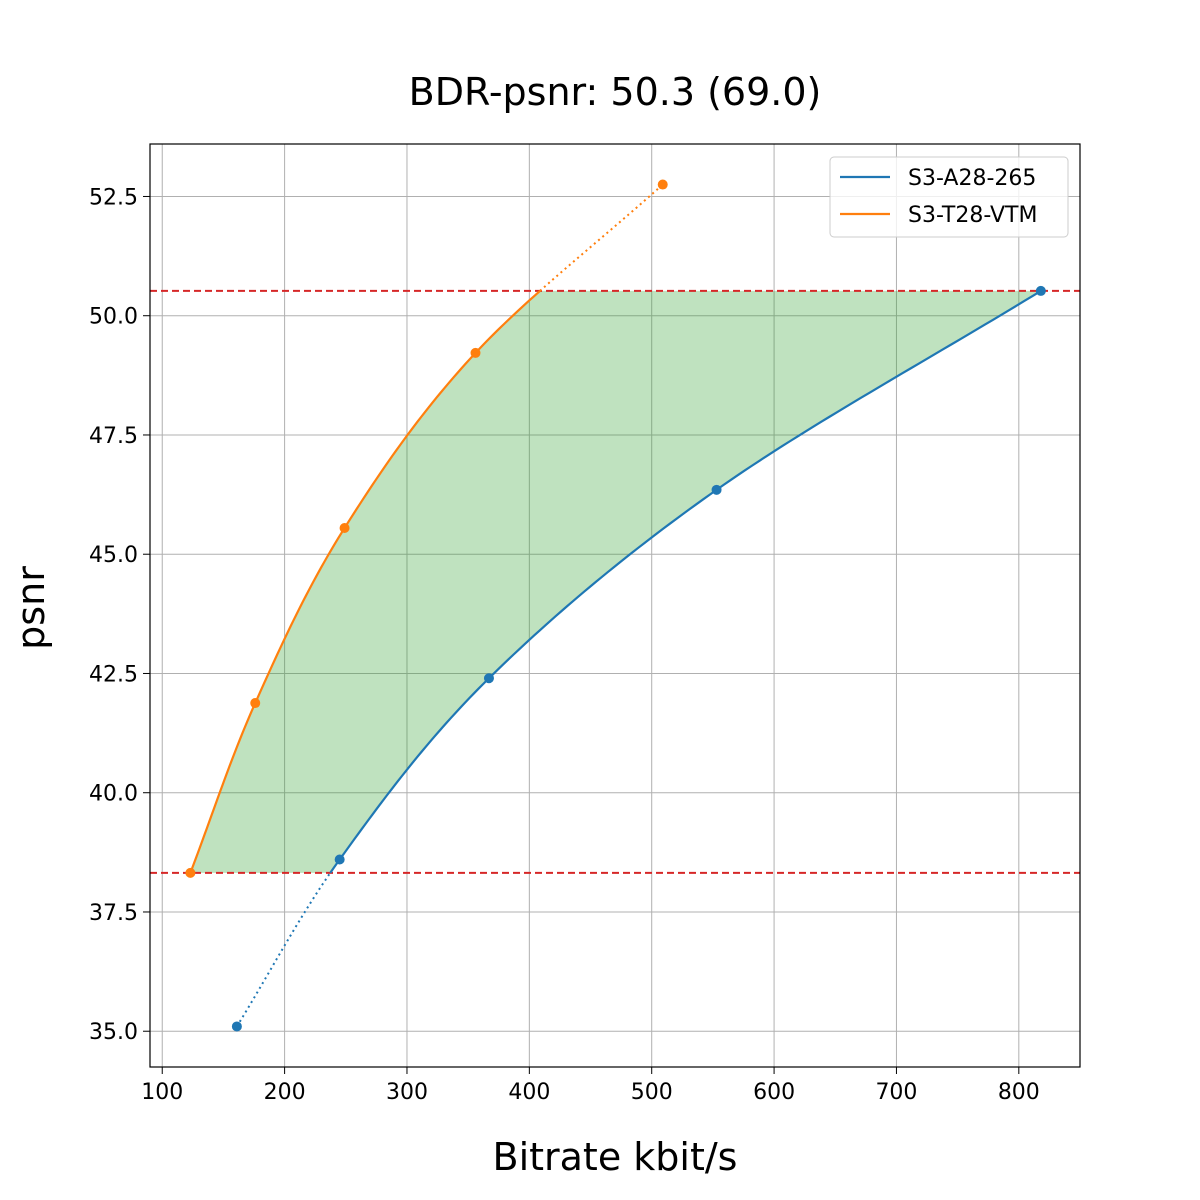 This screenshot has height=1200, width=1200. What do you see at coordinates (529, 1092) in the screenshot?
I see `x-tick-label: 400` at bounding box center [529, 1092].